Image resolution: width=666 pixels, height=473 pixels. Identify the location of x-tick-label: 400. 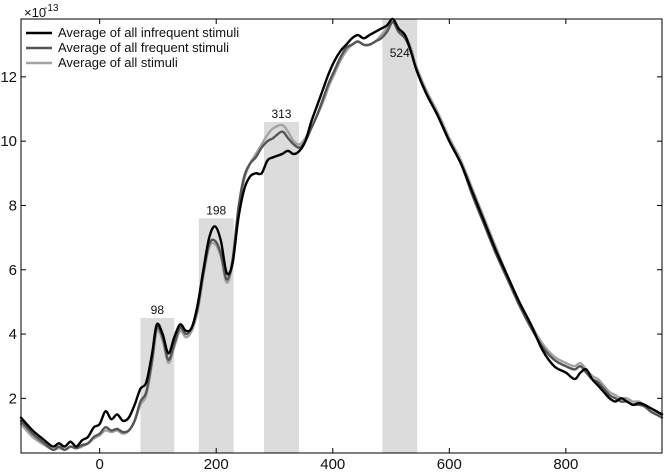
(332, 464).